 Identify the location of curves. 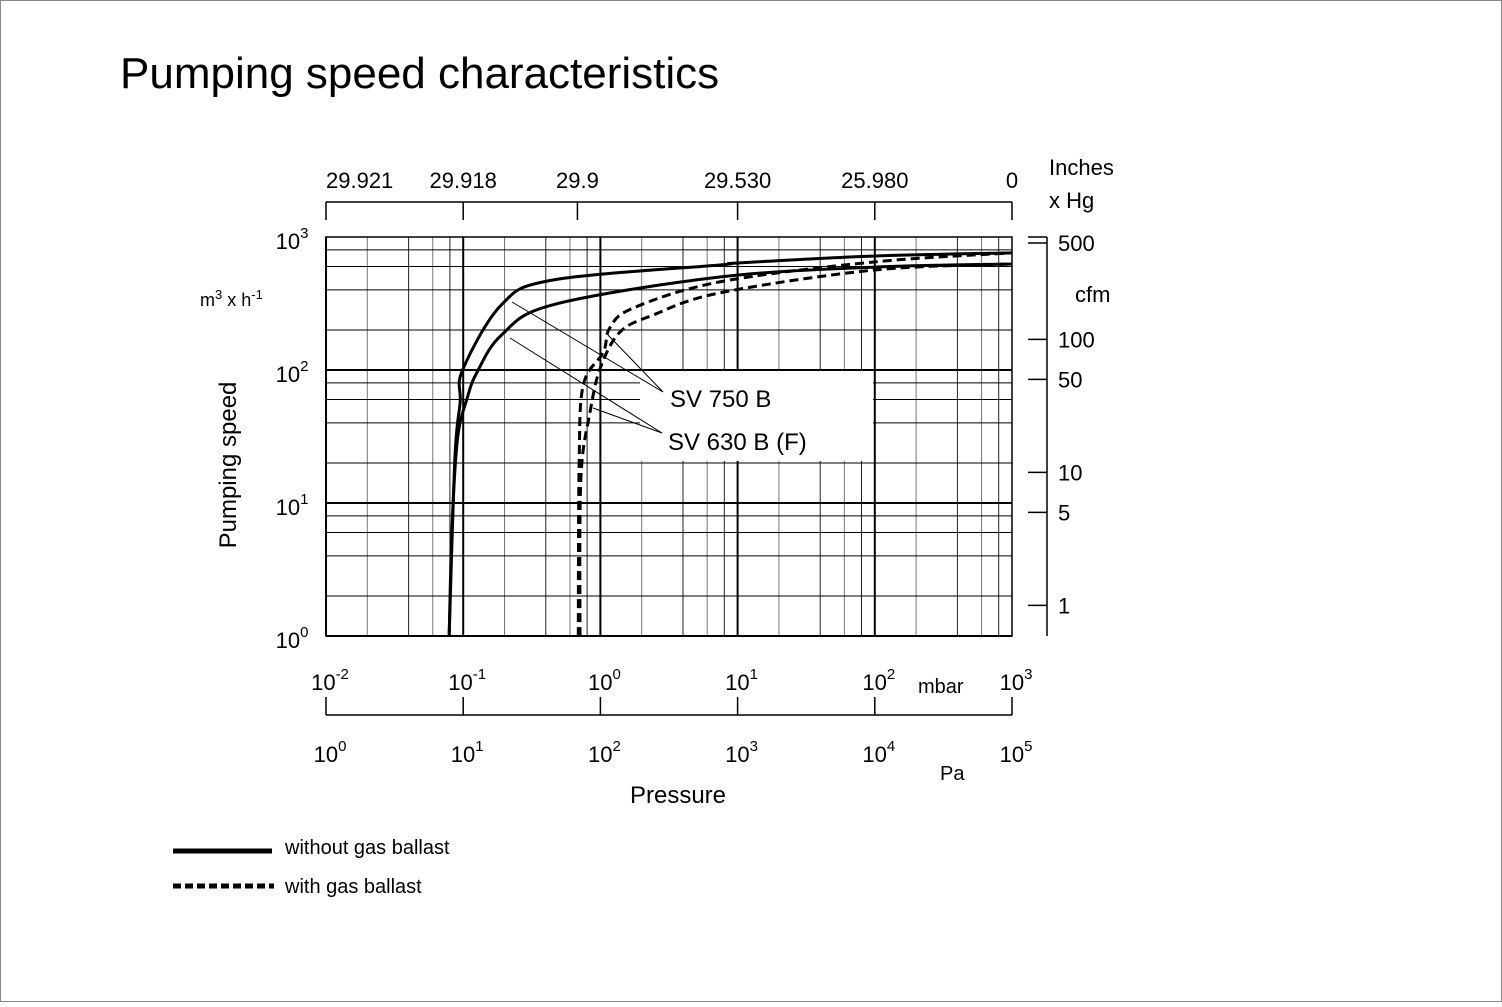
(730, 444).